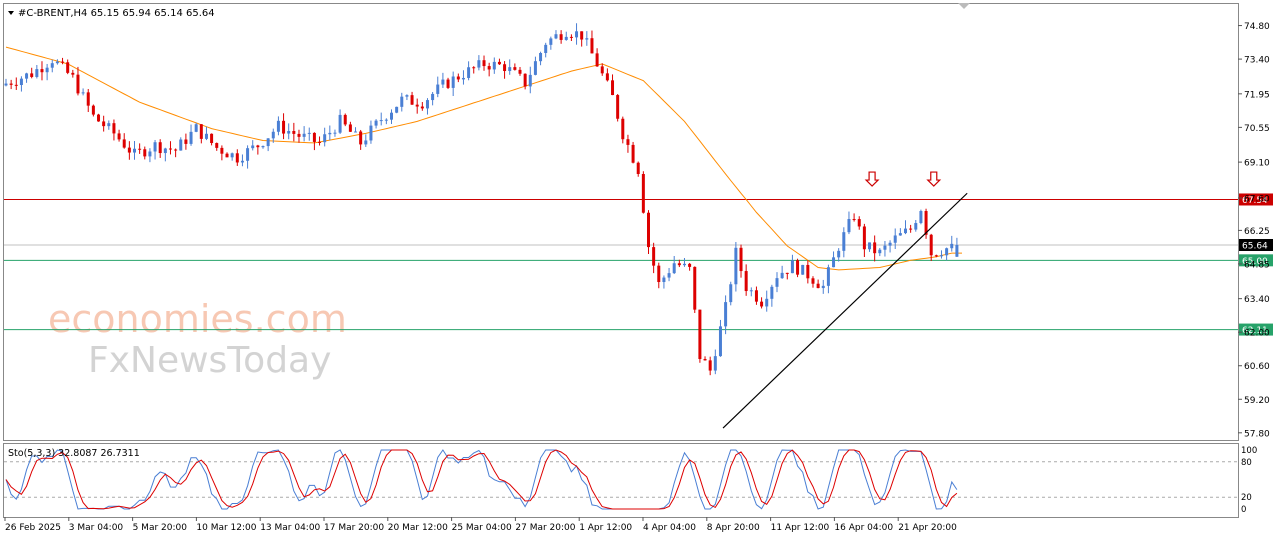  Describe the element at coordinates (1249, 451) in the screenshot. I see `stochastic-axis-label: 100` at that location.